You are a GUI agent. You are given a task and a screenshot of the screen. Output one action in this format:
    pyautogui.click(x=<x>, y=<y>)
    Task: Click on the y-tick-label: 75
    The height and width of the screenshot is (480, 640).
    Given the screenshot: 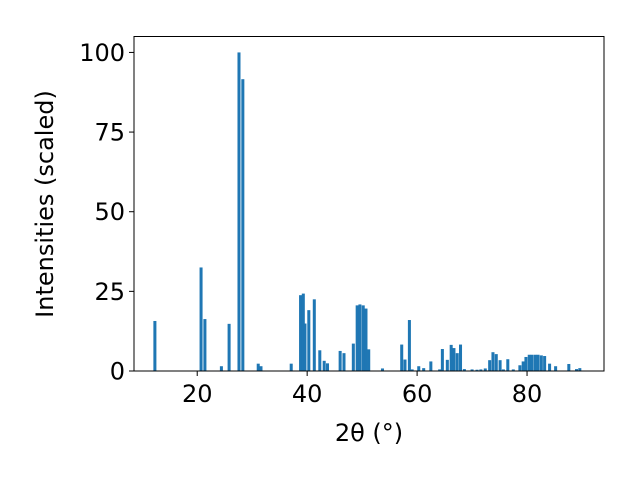 What is the action you would take?
    pyautogui.click(x=109, y=133)
    